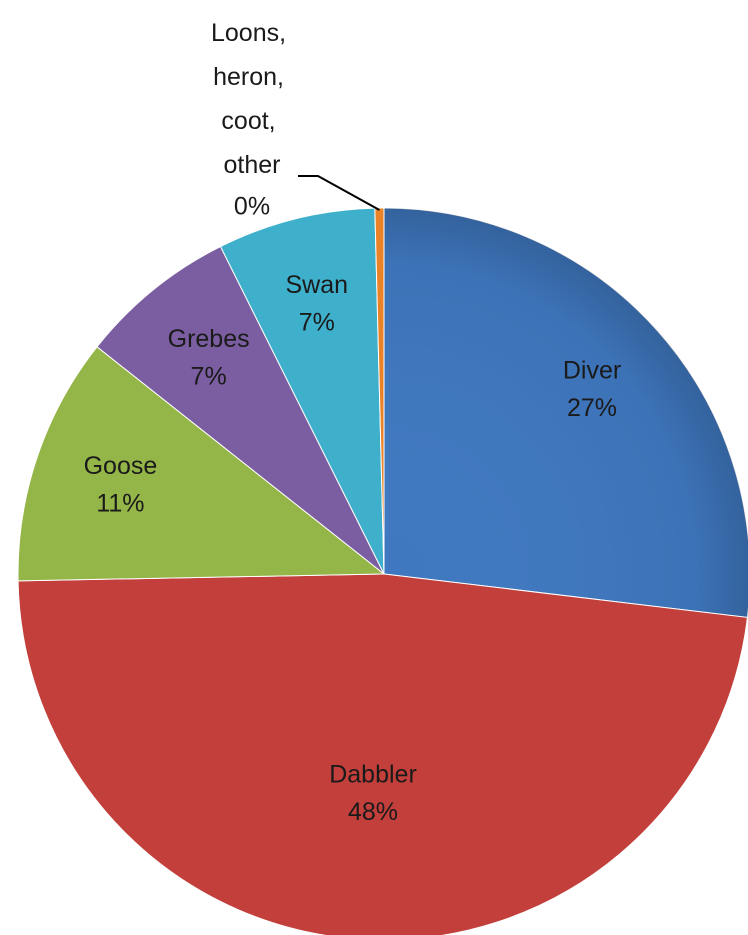 Image resolution: width=748 pixels, height=935 pixels. What do you see at coordinates (209, 339) in the screenshot?
I see `slice-label: Grebes` at bounding box center [209, 339].